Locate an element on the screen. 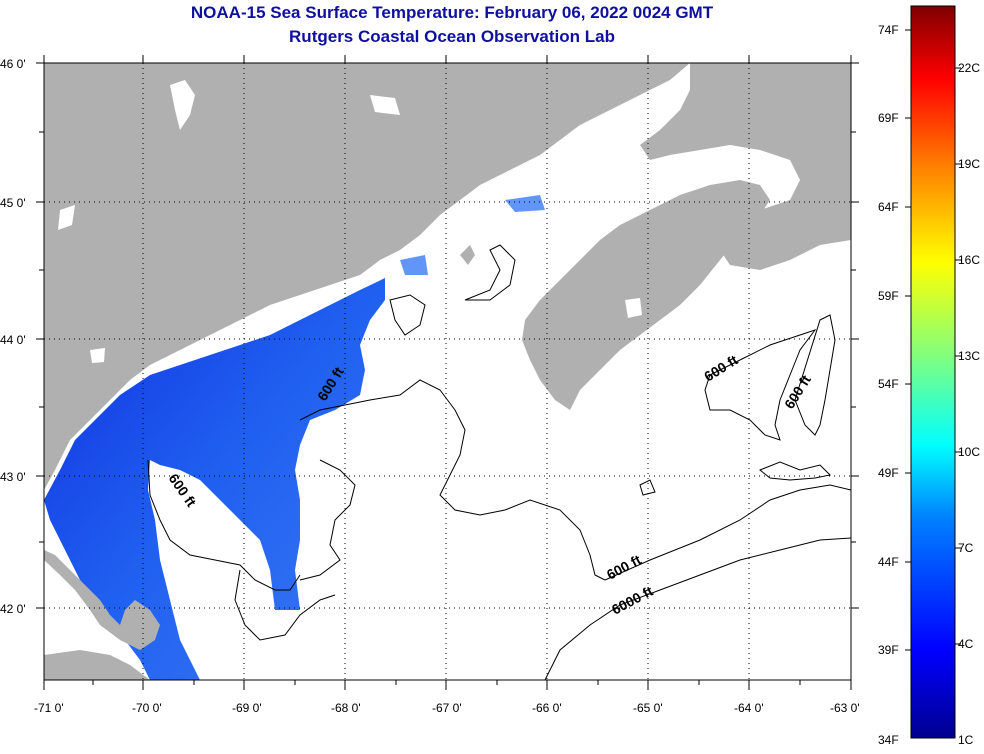 The width and height of the screenshot is (984, 754). lat-tick-label: 46 0' is located at coordinates (13, 64).